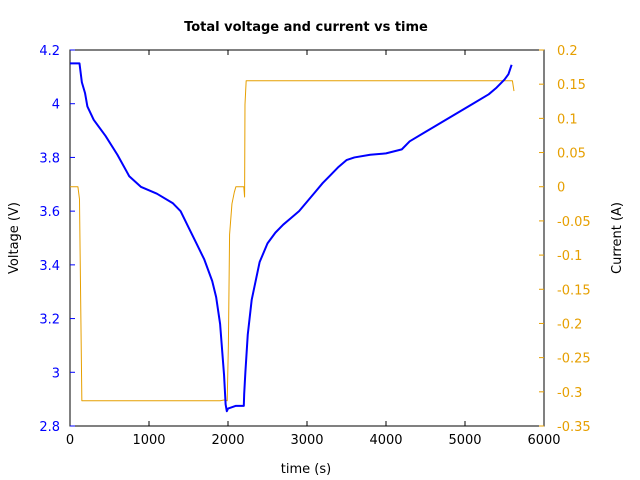 Image resolution: width=640 pixels, height=480 pixels. I want to click on right-y-tick-label: -0.2, so click(569, 324).